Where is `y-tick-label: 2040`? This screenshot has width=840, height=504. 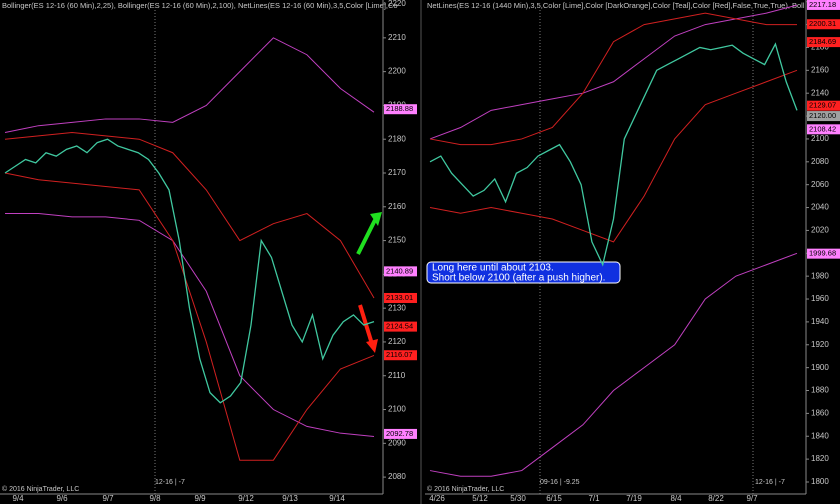 y-tick-label: 2040 is located at coordinates (820, 207).